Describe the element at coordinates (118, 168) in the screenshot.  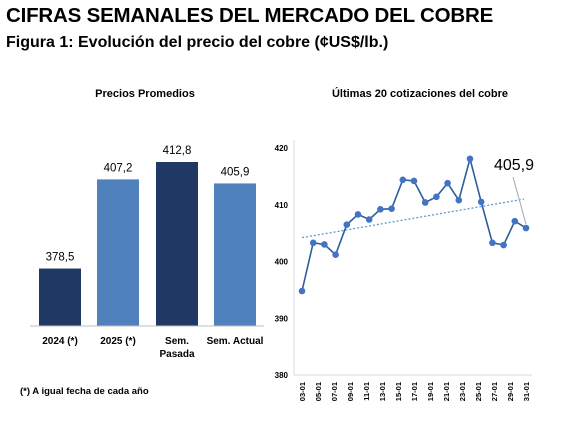
I see `bar-value-label: 407,2` at that location.